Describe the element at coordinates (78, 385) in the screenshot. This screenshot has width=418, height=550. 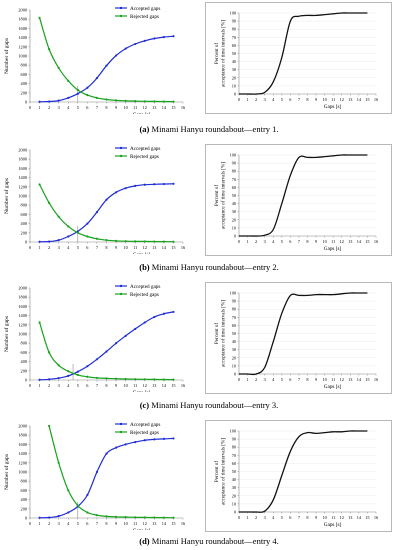
I see `x-tick-label: 5` at that location.